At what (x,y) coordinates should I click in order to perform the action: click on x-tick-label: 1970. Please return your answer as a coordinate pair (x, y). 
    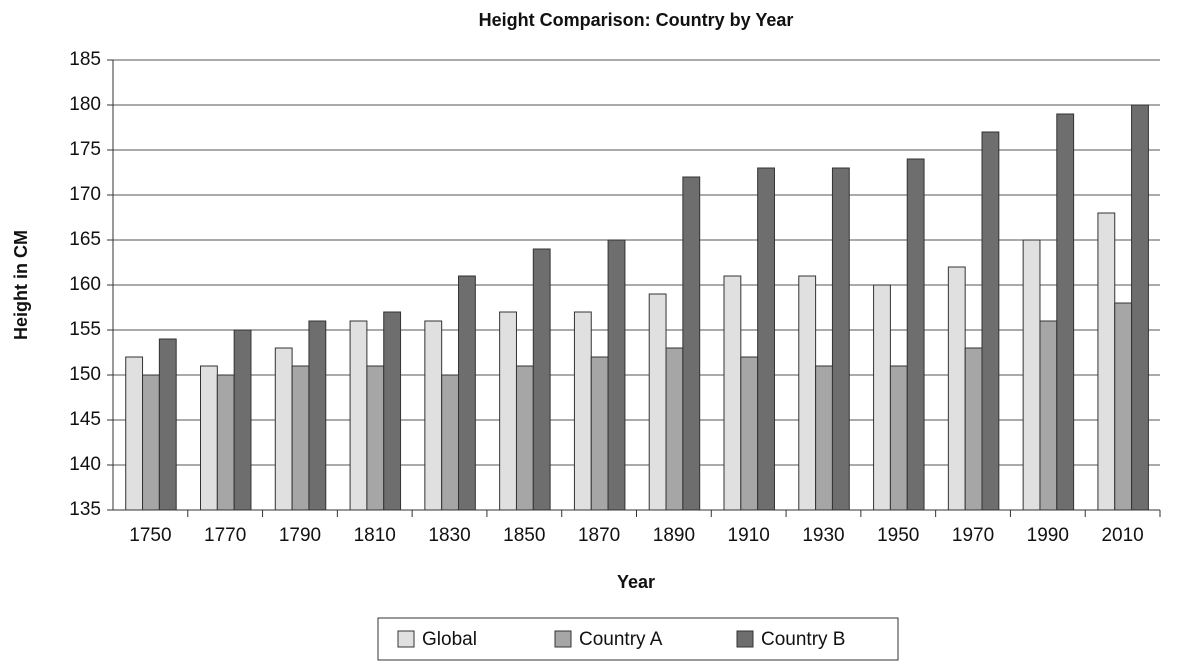
    Looking at the image, I should click on (973, 535).